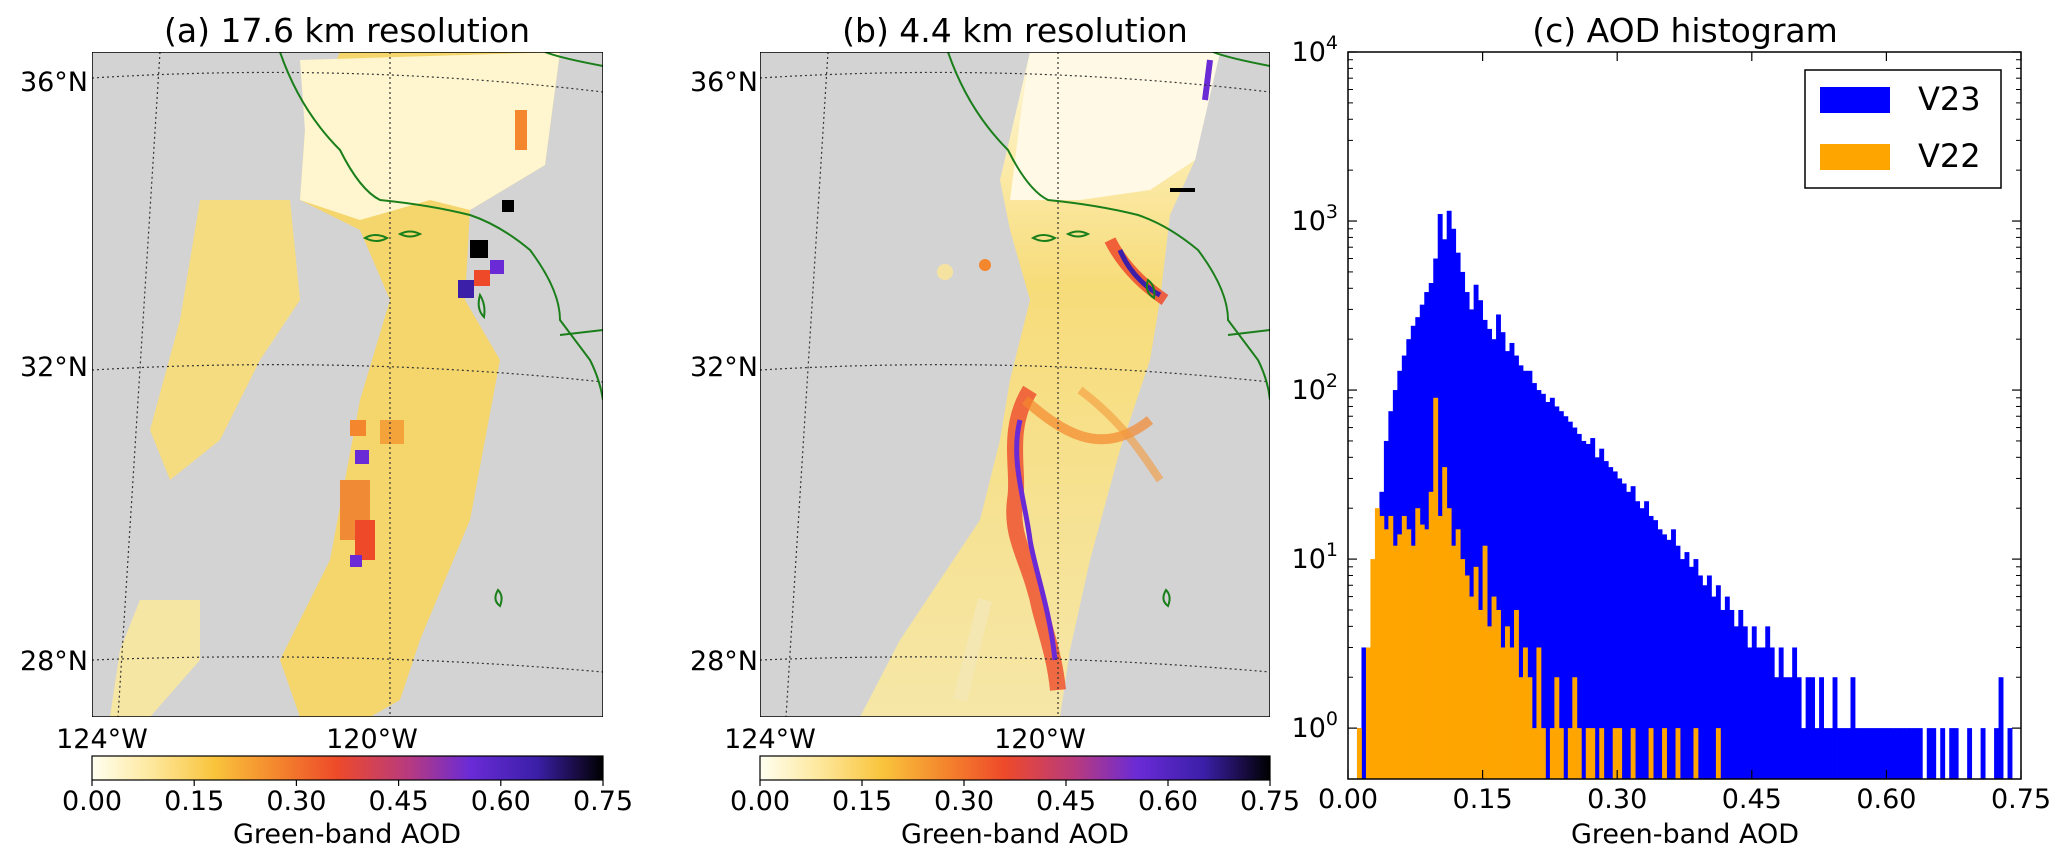  Describe the element at coordinates (1949, 99) in the screenshot. I see `legend-label-v23: V23` at that location.